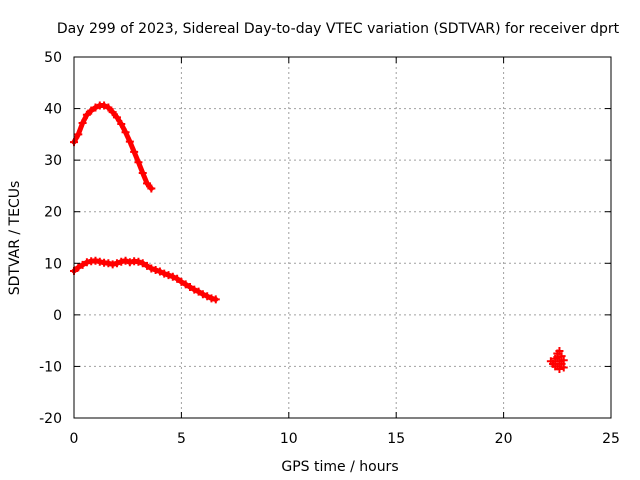 This screenshot has height=480, width=640. Describe the element at coordinates (53, 161) in the screenshot. I see `y-tick-label: 30` at that location.